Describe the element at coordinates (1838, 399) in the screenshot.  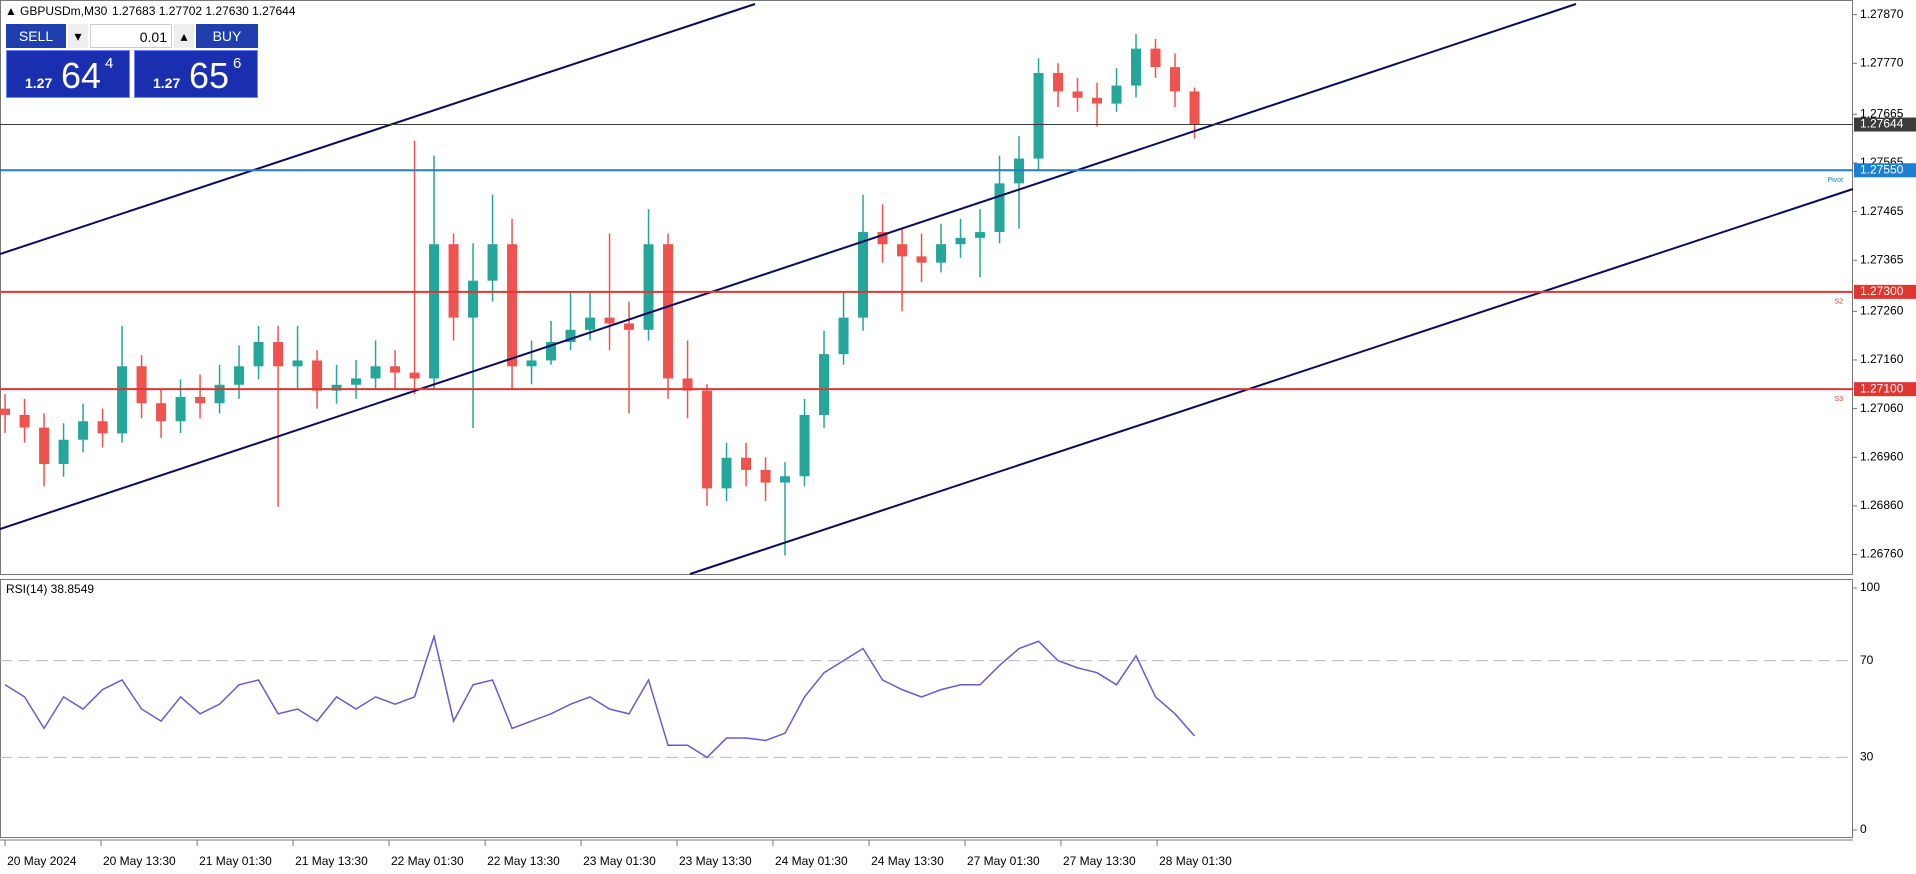
I see `level-name: S3` at that location.